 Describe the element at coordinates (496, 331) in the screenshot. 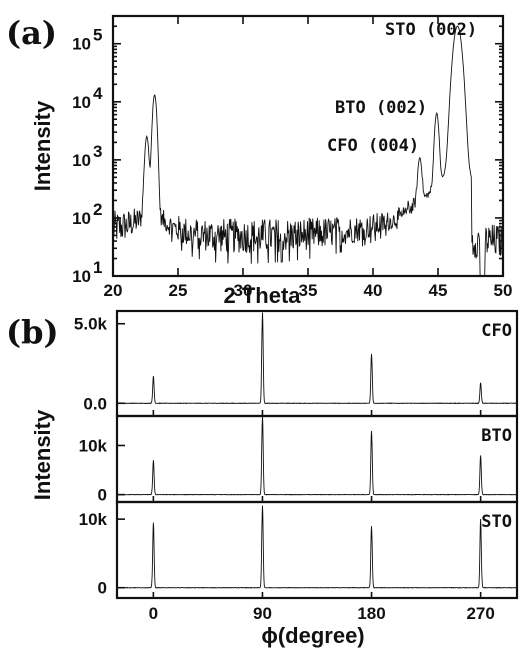

I see `series-label: CFO` at that location.